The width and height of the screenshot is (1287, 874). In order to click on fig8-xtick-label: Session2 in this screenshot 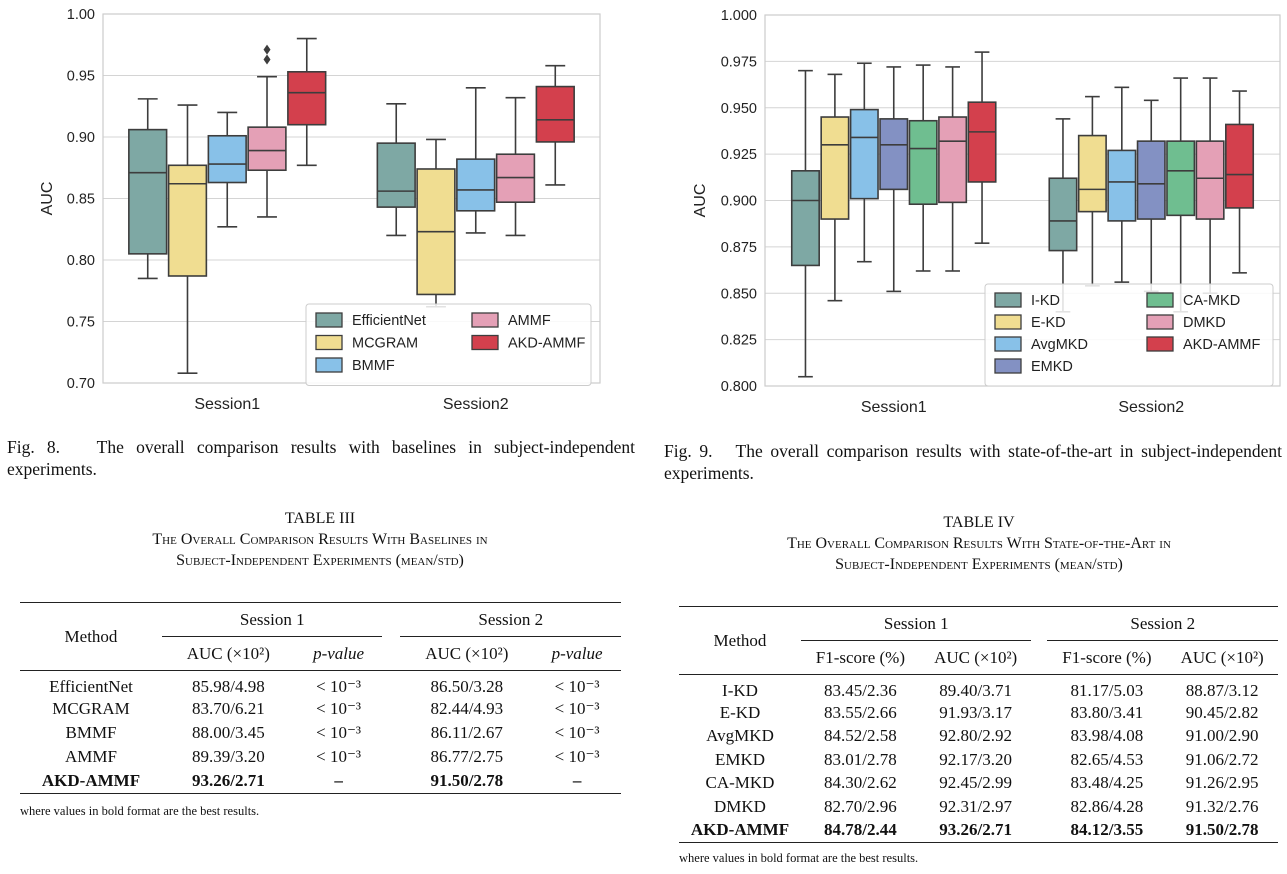, I will do `click(476, 404)`.